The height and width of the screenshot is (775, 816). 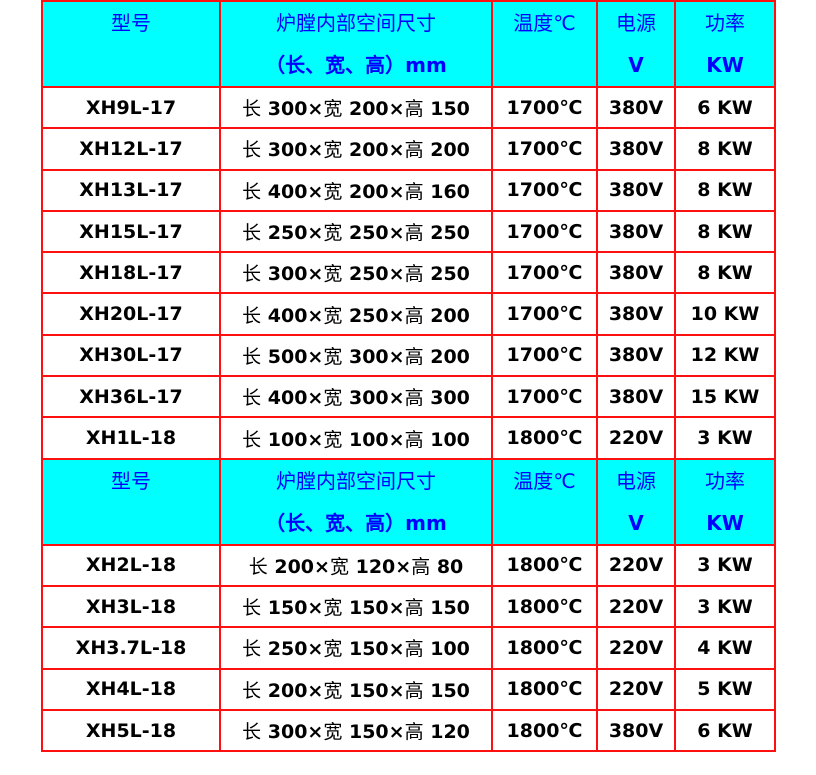 What do you see at coordinates (356, 689) in the screenshot?
I see `size-cell: 长 200×宽 150×高 150` at bounding box center [356, 689].